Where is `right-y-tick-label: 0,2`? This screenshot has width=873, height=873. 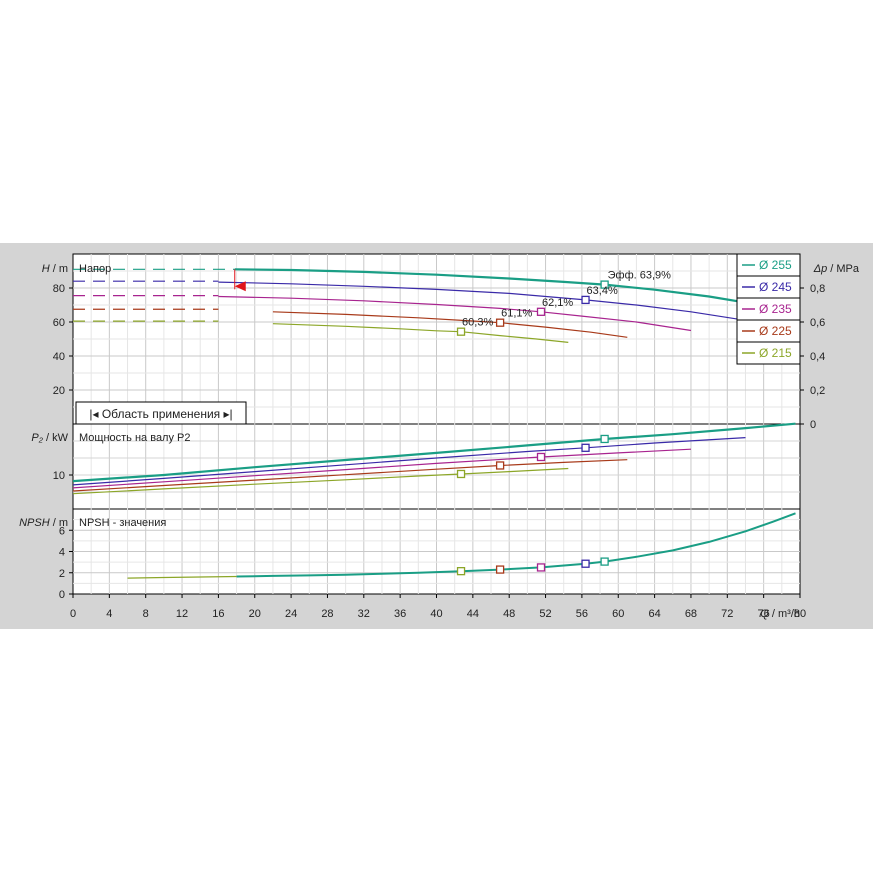
right-y-tick-label: 0,2 is located at coordinates (817, 391).